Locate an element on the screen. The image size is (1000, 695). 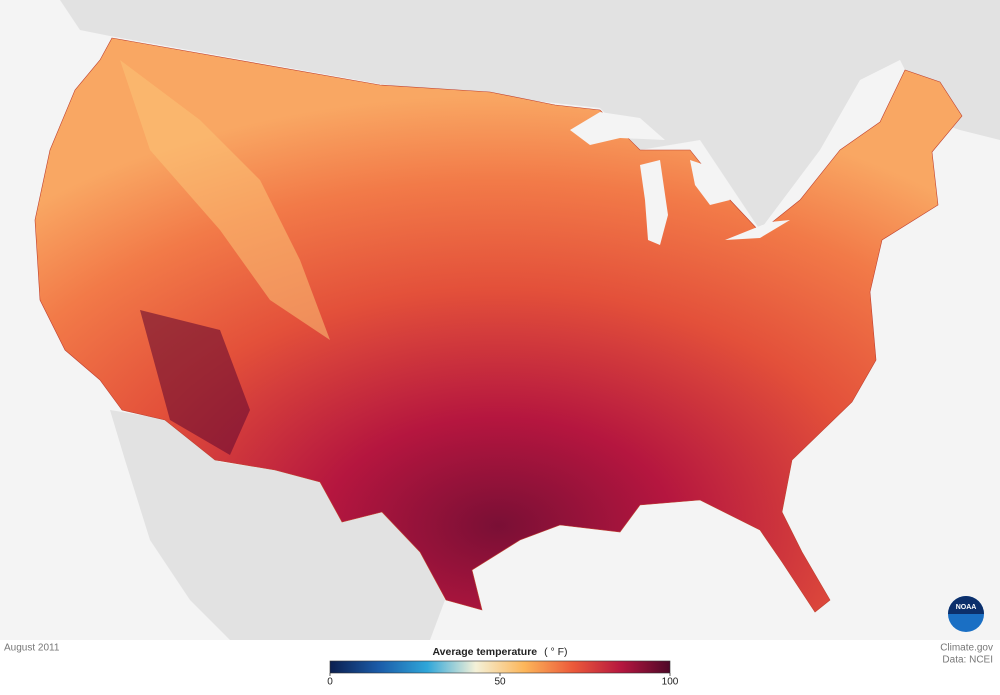
legend-tick-label: 100 is located at coordinates (670, 682).